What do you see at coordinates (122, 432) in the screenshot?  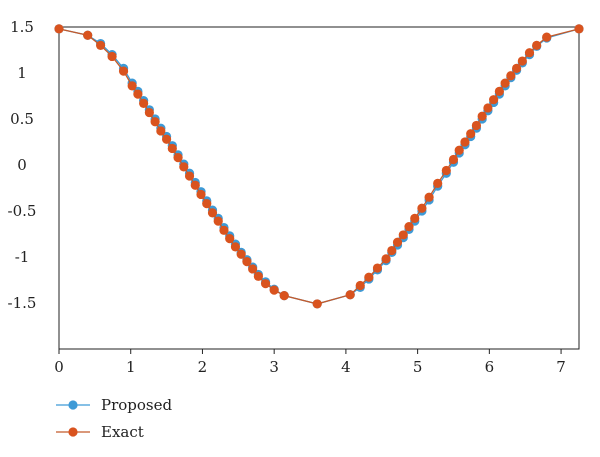 I see `legend-label-exact: Exact` at bounding box center [122, 432].